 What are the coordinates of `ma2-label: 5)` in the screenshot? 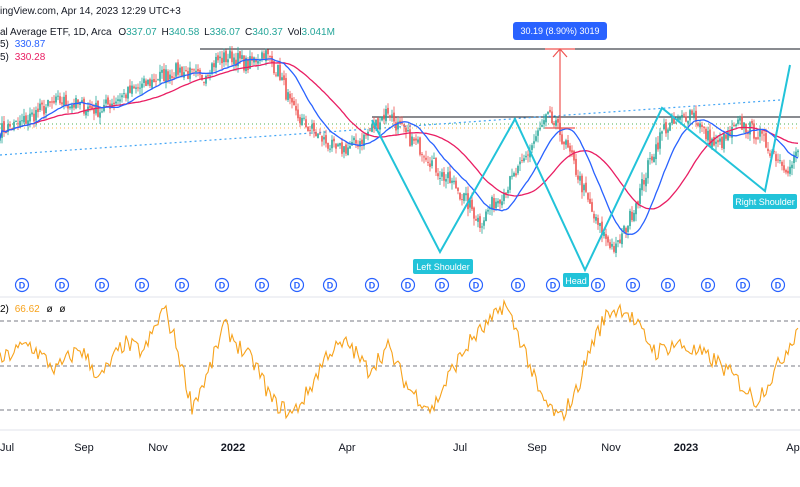 It's located at (4, 57).